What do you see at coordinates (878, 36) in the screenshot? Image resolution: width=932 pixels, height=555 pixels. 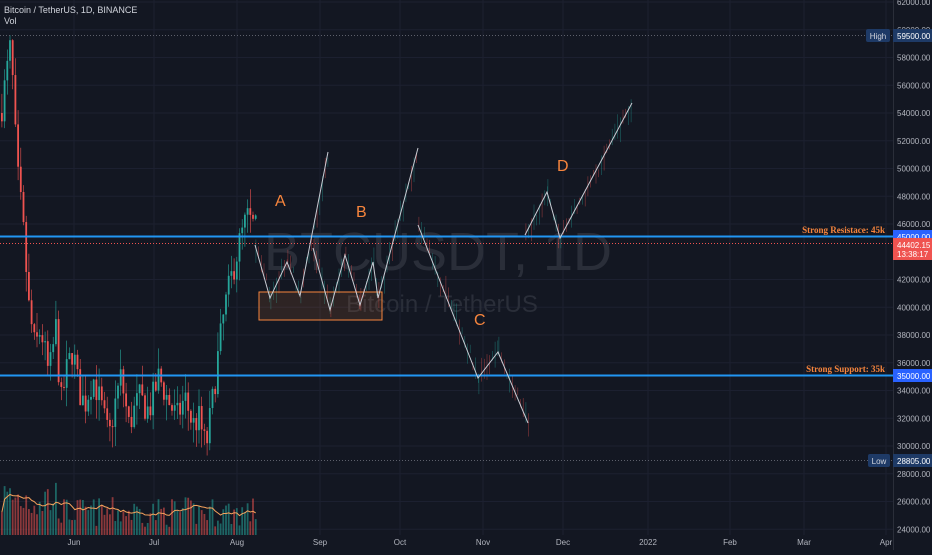 I see `high-badge-label: High` at bounding box center [878, 36].